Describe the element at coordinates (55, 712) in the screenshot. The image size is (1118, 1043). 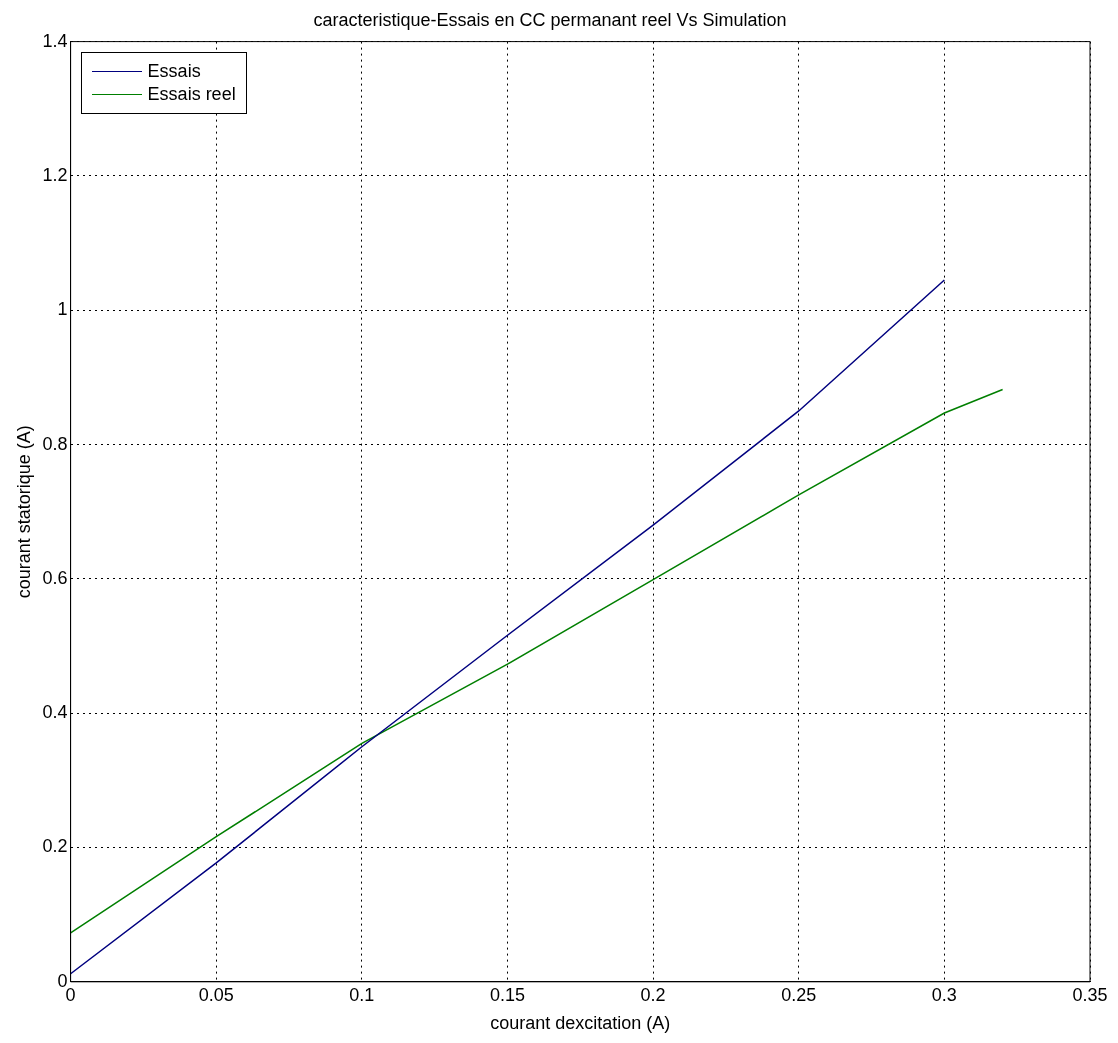
I see `y-tick-label: 0.4` at that location.